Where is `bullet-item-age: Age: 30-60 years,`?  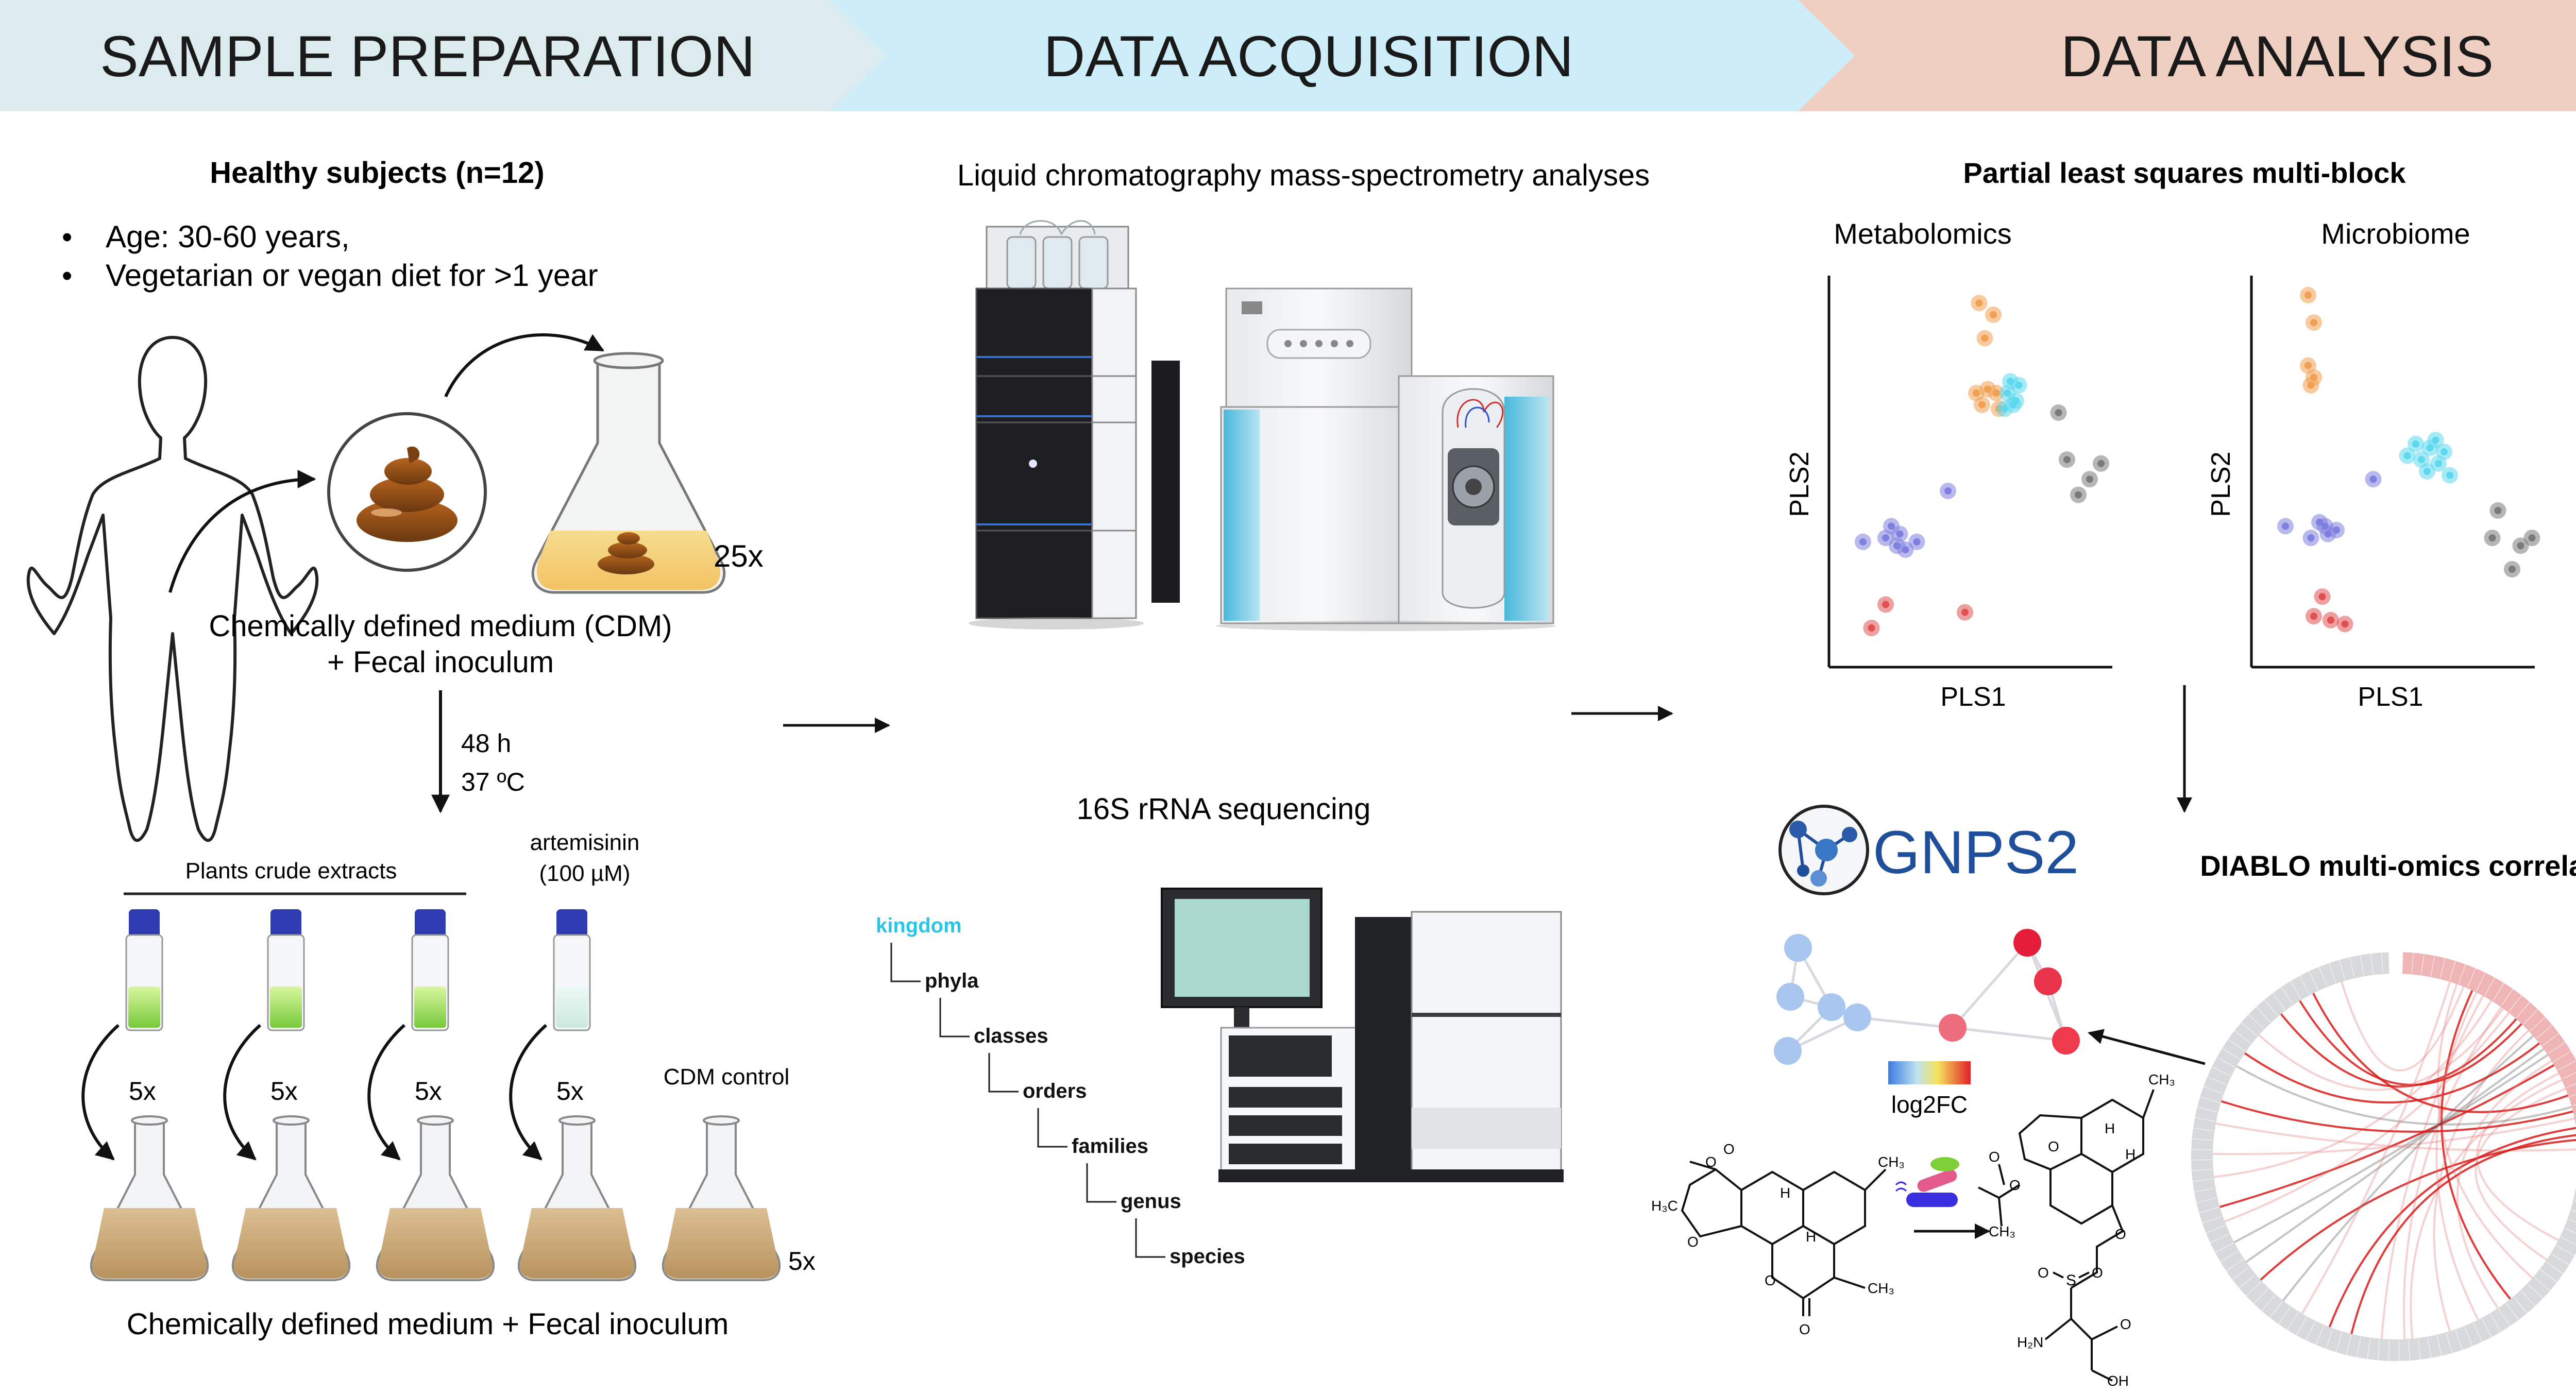 bullet-item-age: Age: 30-60 years, is located at coordinates (228, 236).